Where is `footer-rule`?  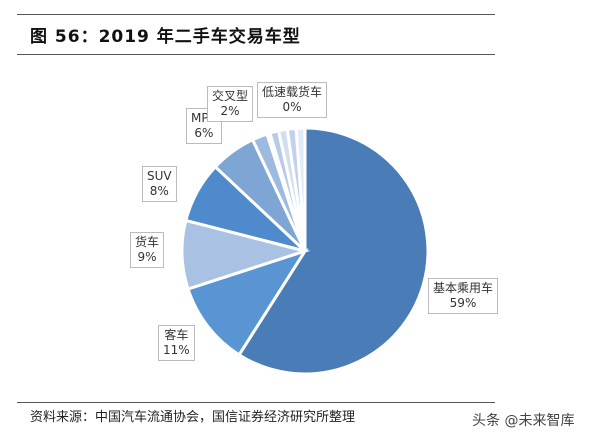
footer-rule is located at coordinates (256, 402).